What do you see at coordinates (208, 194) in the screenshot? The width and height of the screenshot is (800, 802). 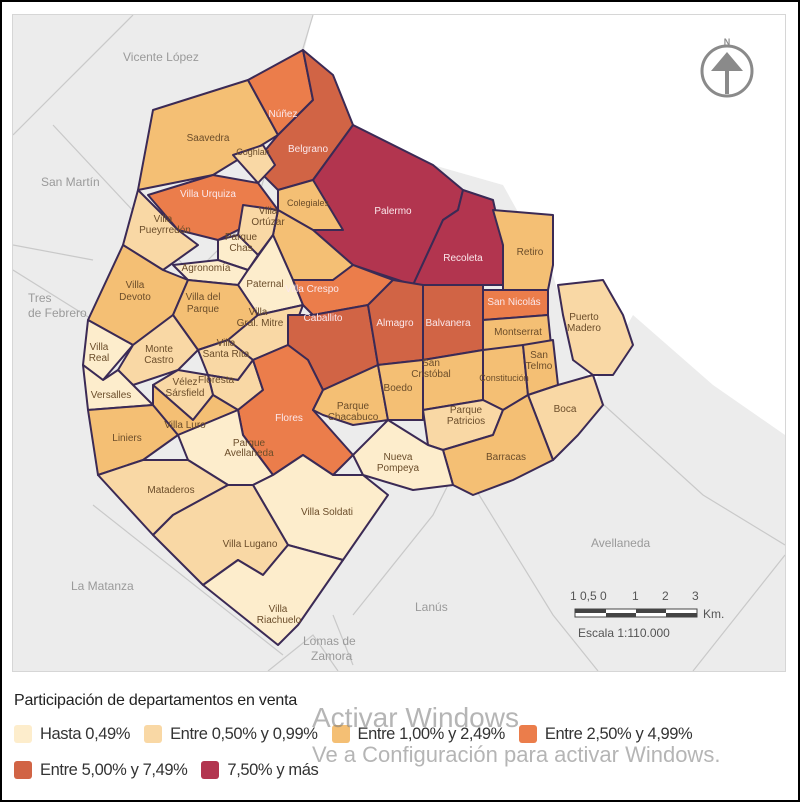 I see `svg-text: Villa Urquiza` at bounding box center [208, 194].